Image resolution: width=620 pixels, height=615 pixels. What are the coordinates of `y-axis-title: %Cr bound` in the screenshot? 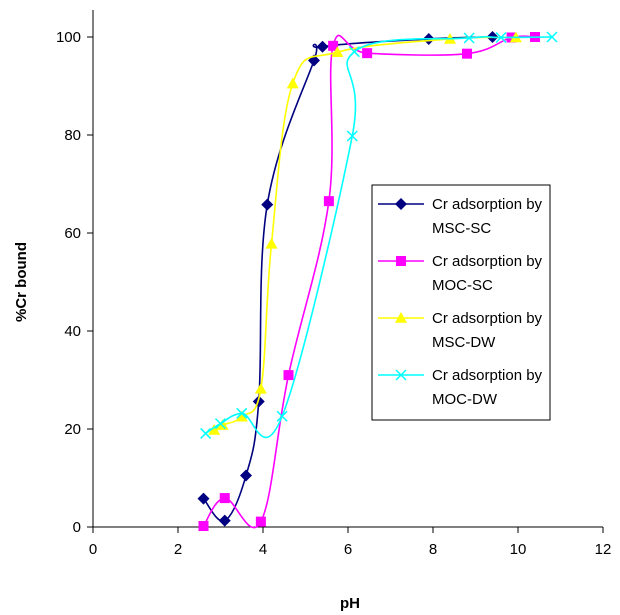 It's located at (21, 282).